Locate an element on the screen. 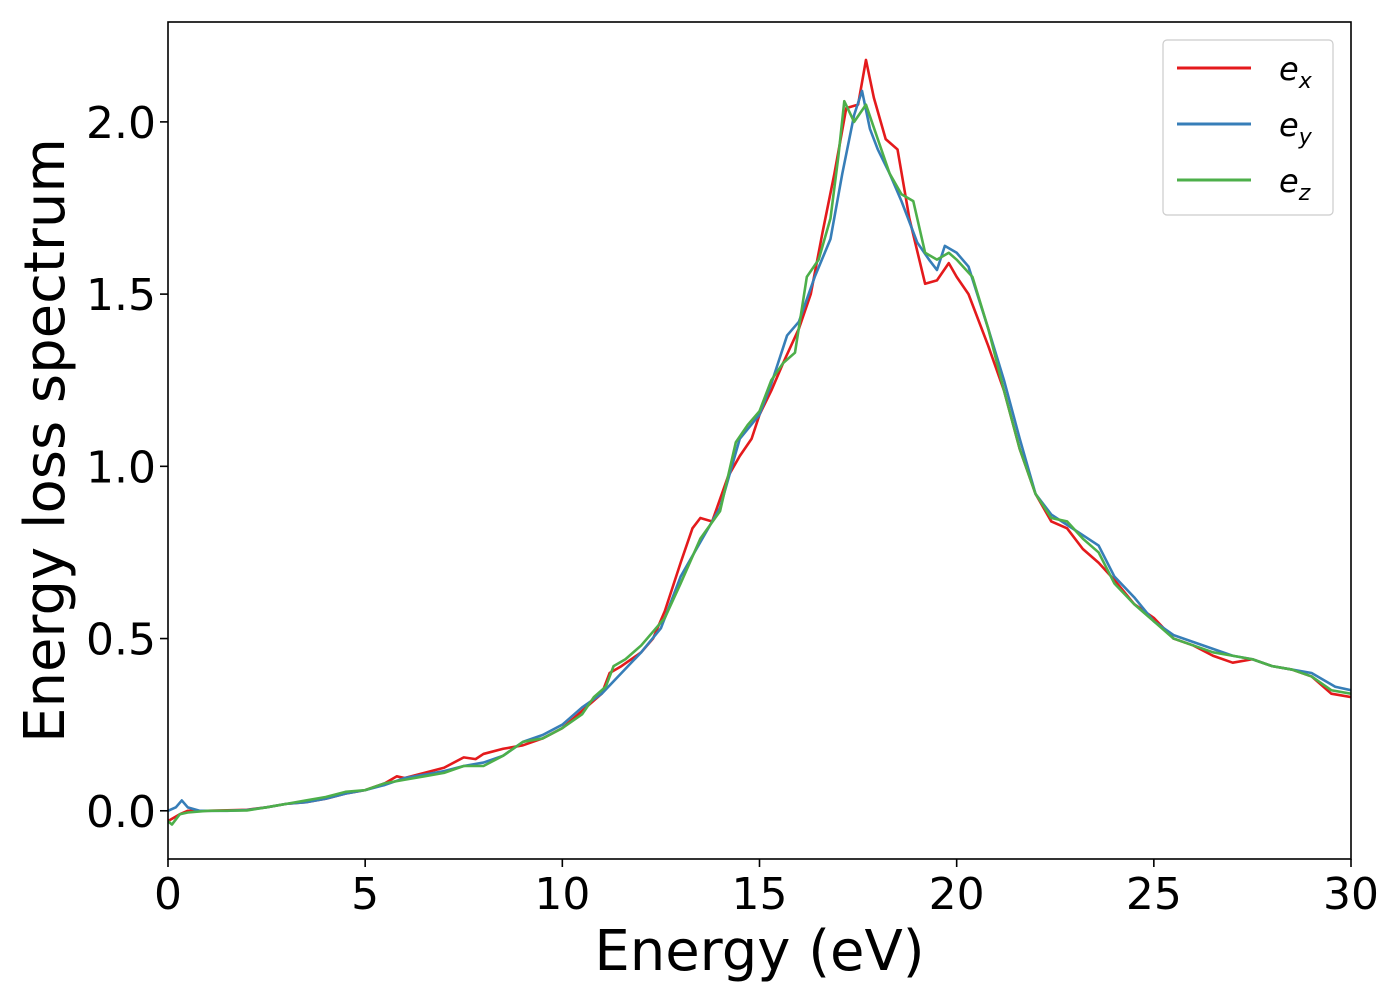 This screenshot has width=1400, height=1000. x-tick-label: 30 is located at coordinates (1351, 894).